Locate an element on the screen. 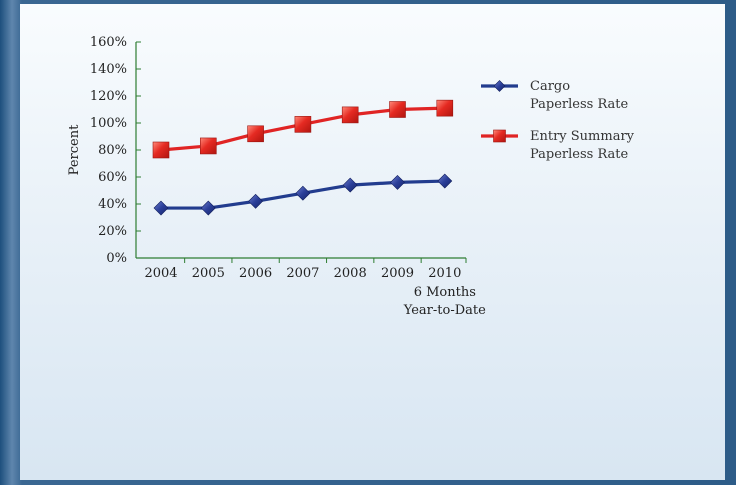 This screenshot has width=736, height=485. y-tick-label: 20% is located at coordinates (112, 231).